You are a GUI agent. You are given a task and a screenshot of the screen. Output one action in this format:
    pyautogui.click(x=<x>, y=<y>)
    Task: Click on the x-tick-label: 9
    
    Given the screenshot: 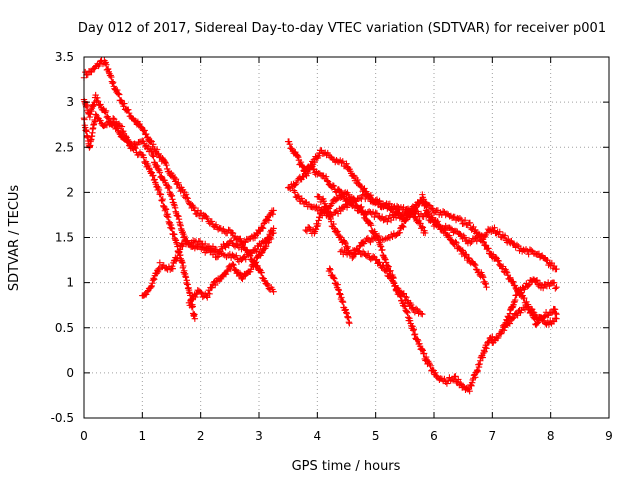 What is the action you would take?
    pyautogui.click(x=609, y=436)
    